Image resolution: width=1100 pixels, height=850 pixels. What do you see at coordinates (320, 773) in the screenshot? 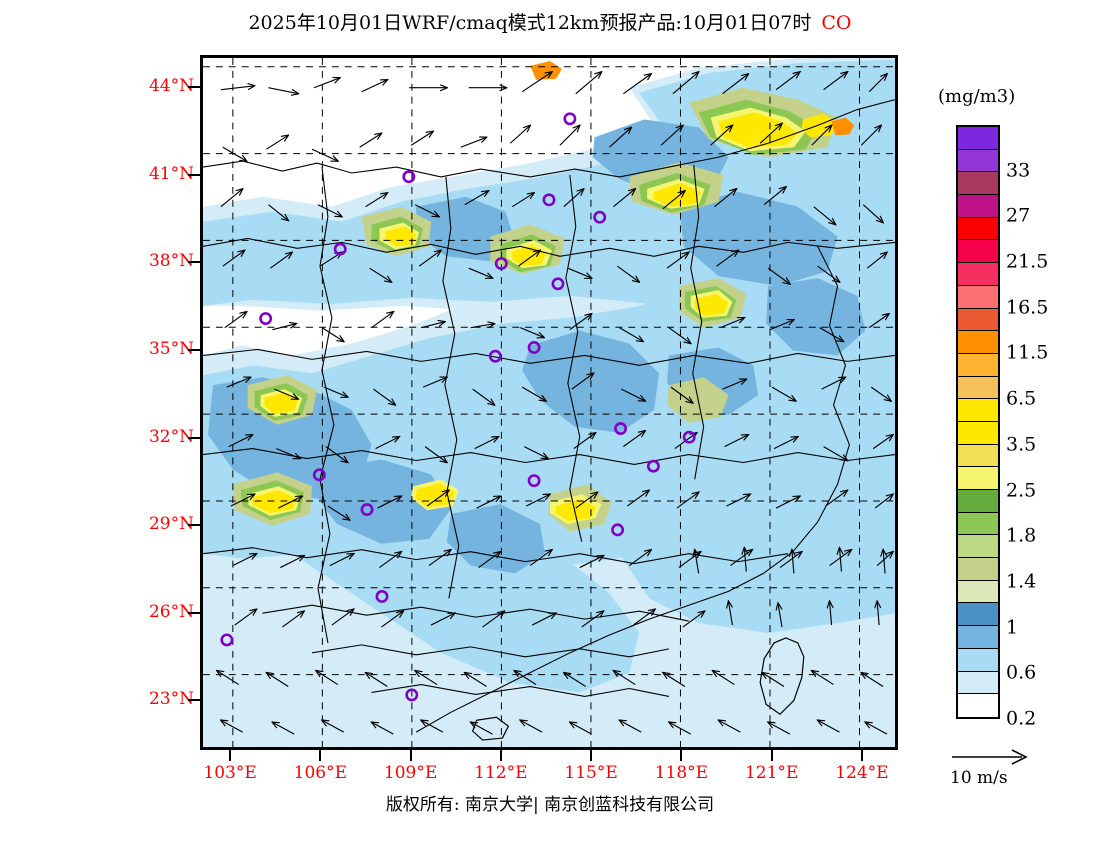
I see `longitude-tick-label: 106°E` at bounding box center [320, 773].